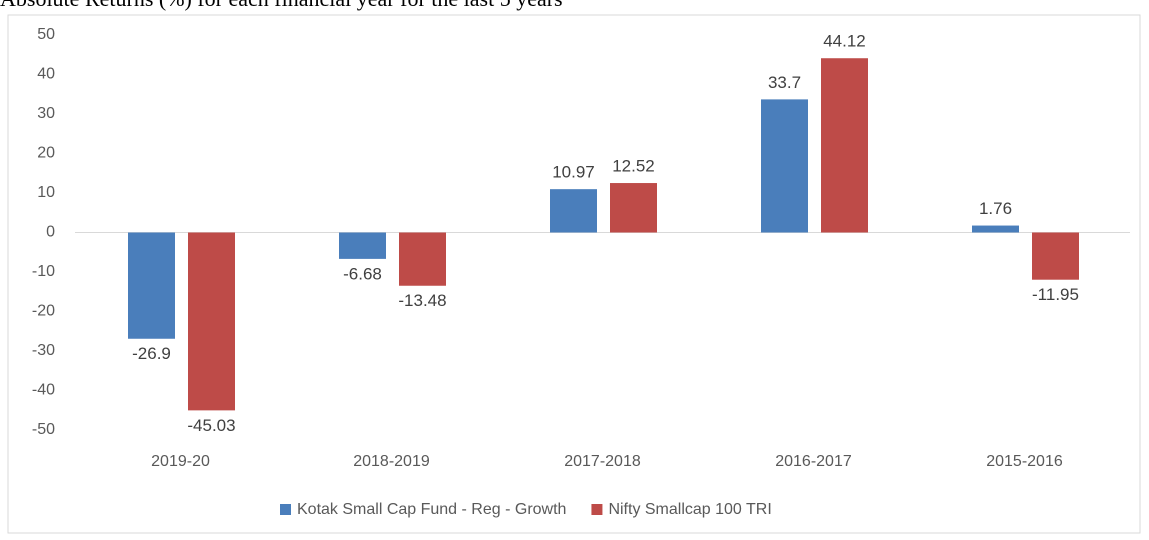 Image resolution: width=1149 pixels, height=540 pixels. Describe the element at coordinates (151, 353) in the screenshot. I see `data-label: -26.9` at that location.